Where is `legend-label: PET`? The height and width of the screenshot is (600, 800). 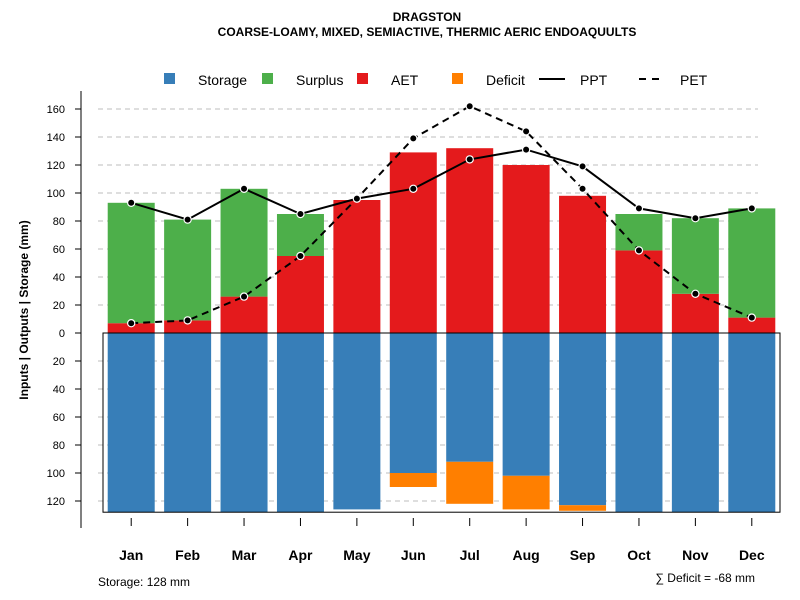 legend-label: PET is located at coordinates (694, 80).